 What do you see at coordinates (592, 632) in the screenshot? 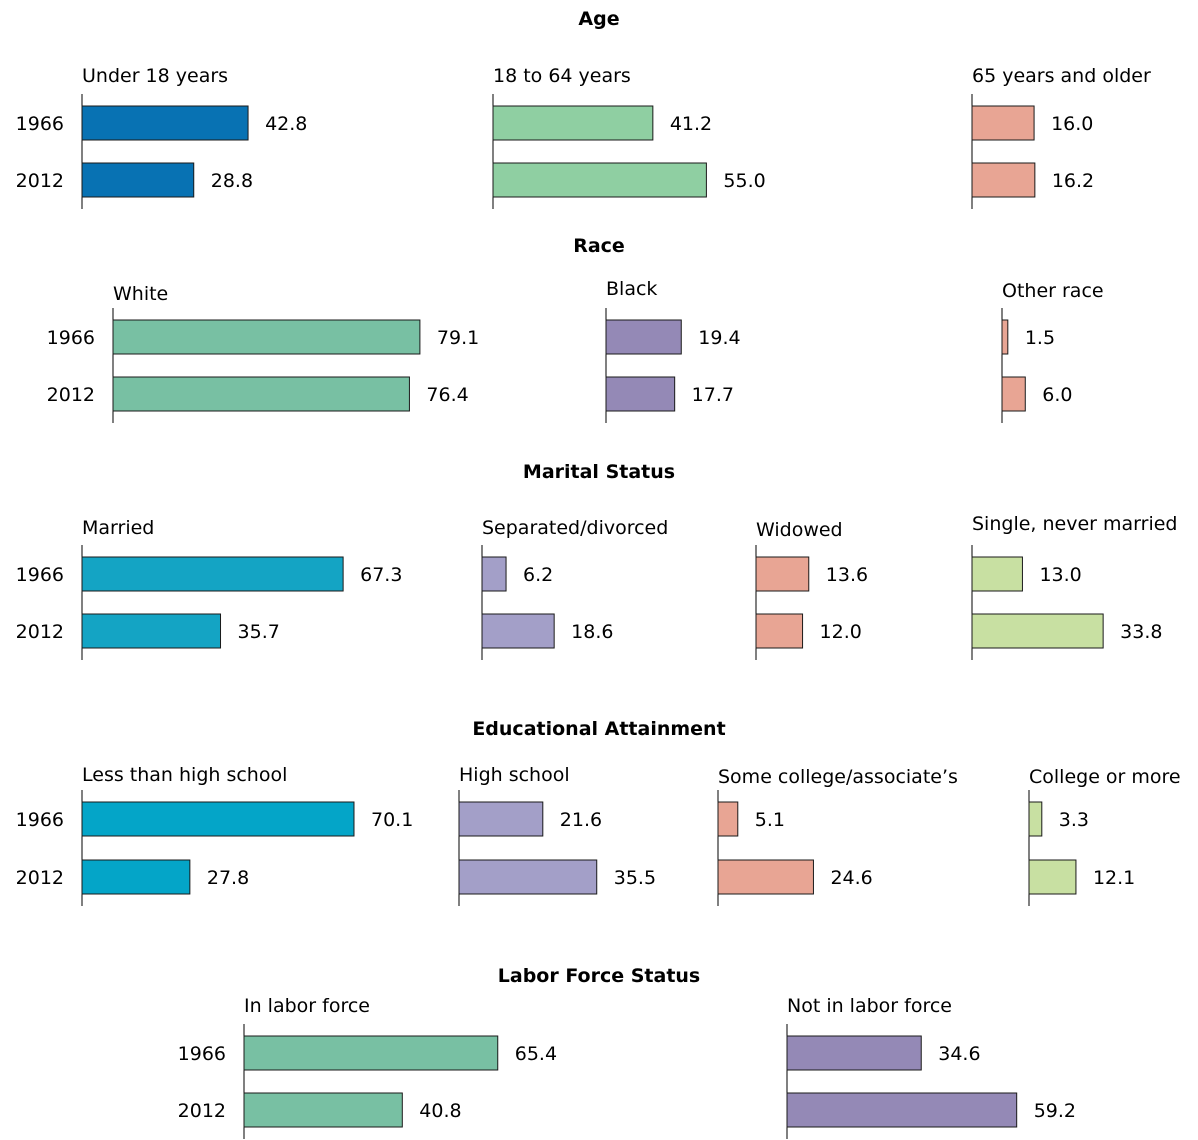
I see `value-label: 18.6` at bounding box center [592, 632].